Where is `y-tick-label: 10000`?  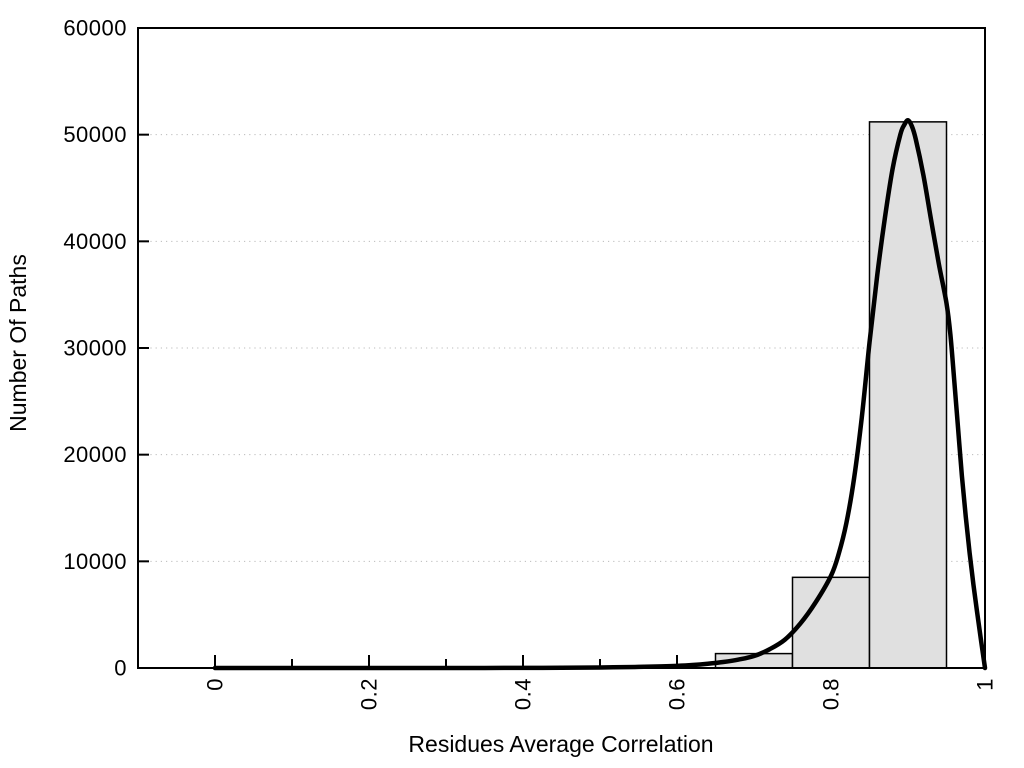
y-tick-label: 10000 is located at coordinates (95, 561).